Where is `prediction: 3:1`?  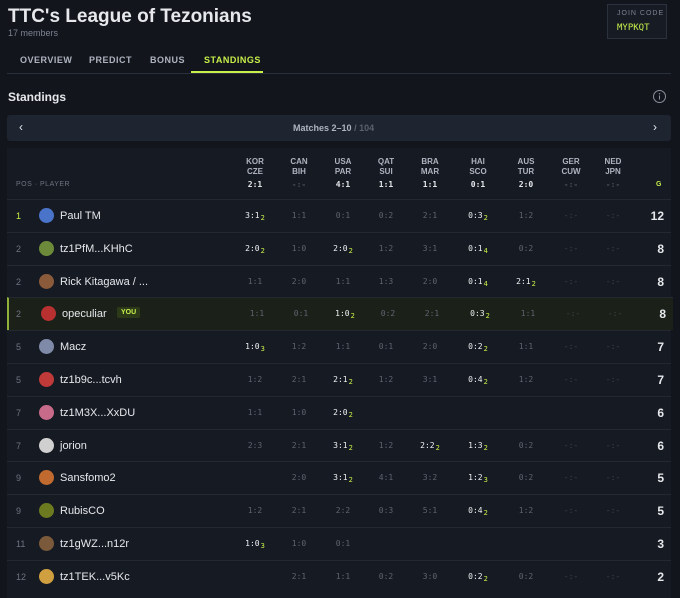 prediction: 3:1 is located at coordinates (430, 379).